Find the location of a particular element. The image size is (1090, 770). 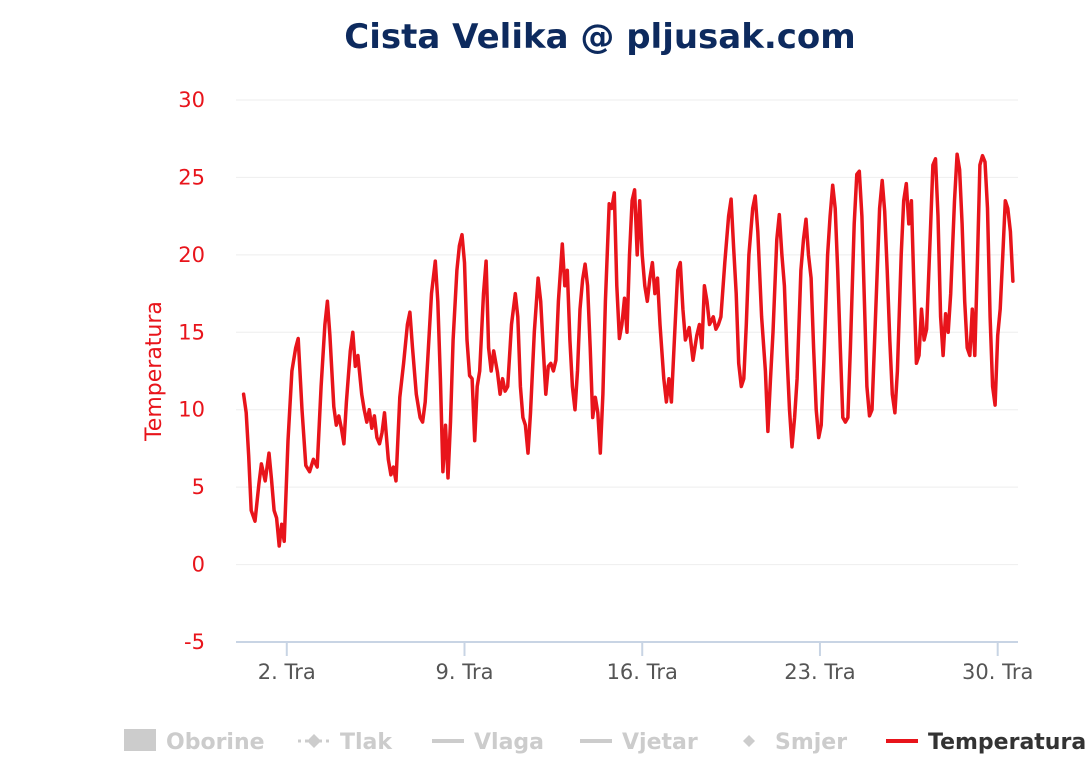

legend-item-vjetar: Vjetar is located at coordinates (639, 742).